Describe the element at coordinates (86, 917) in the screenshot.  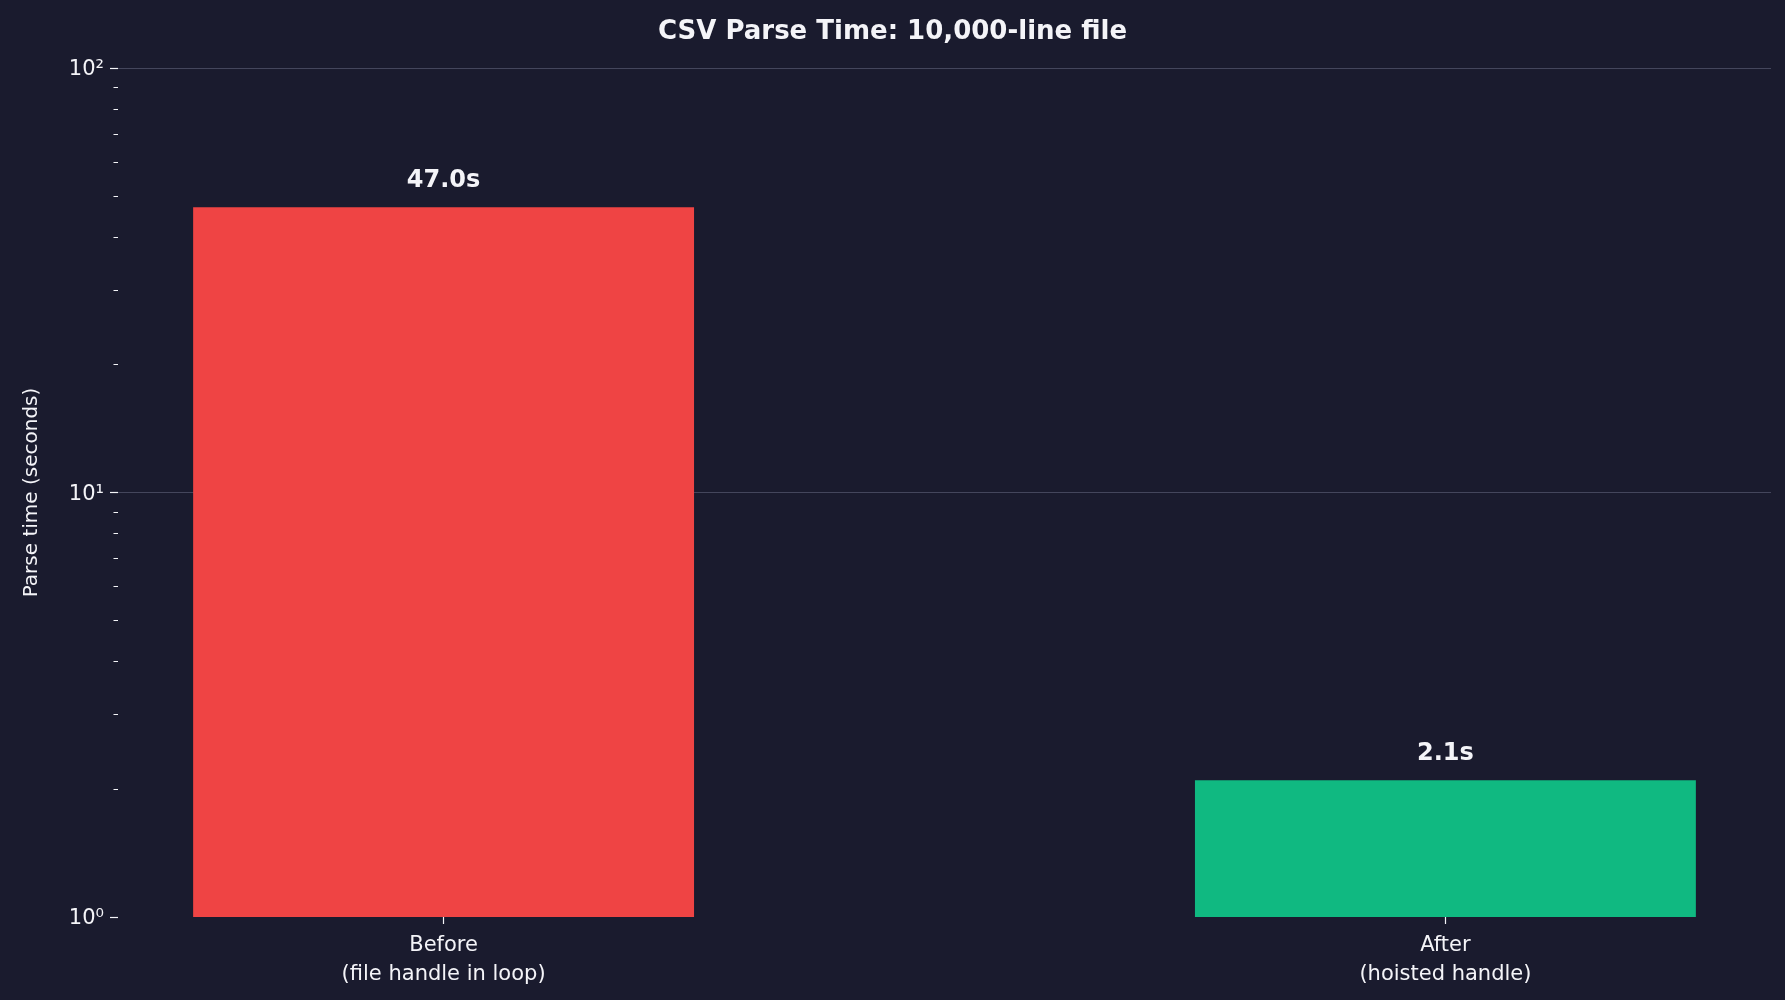
I see `y-tick-label: 10⁰` at that location.